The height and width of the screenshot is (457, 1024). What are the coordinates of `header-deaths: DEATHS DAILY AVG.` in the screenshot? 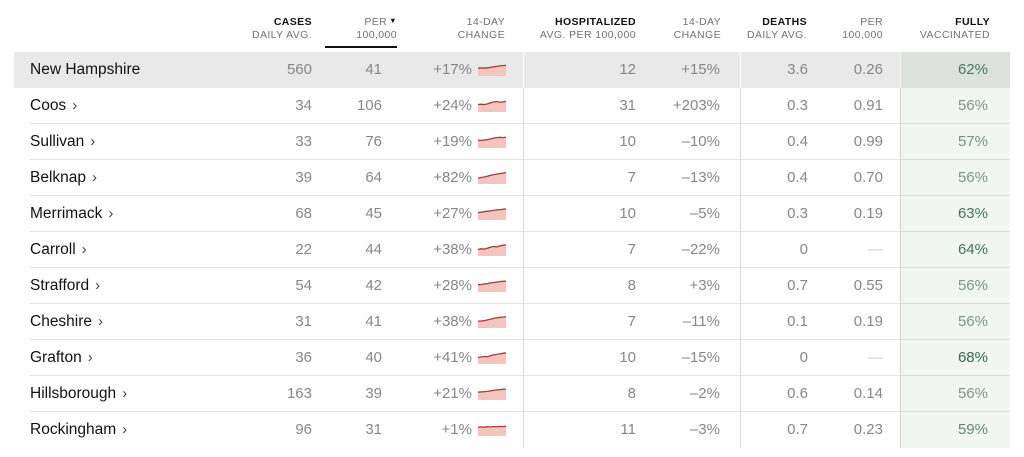 It's located at (777, 29).